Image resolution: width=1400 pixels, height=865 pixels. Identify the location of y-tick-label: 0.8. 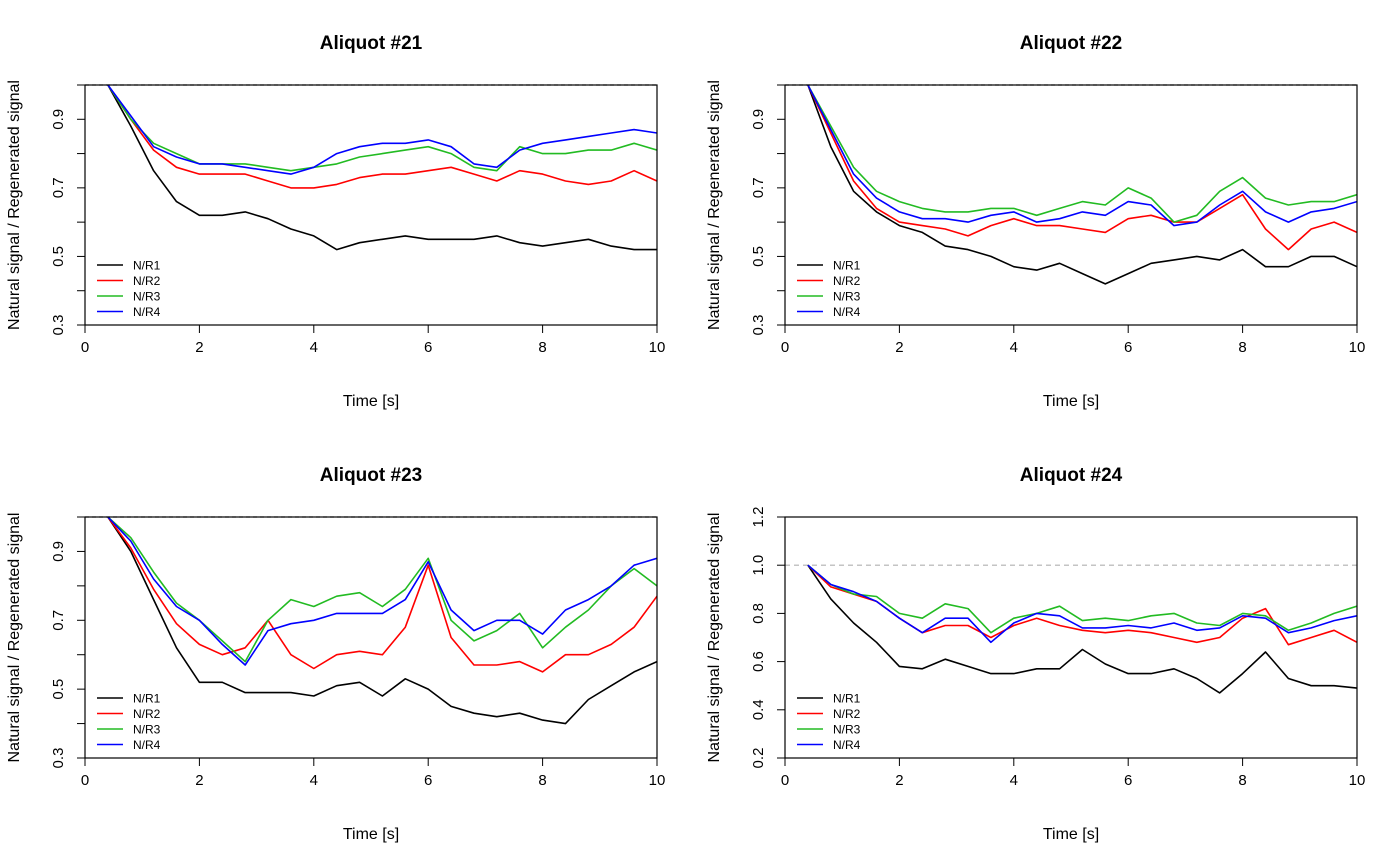
(758, 613).